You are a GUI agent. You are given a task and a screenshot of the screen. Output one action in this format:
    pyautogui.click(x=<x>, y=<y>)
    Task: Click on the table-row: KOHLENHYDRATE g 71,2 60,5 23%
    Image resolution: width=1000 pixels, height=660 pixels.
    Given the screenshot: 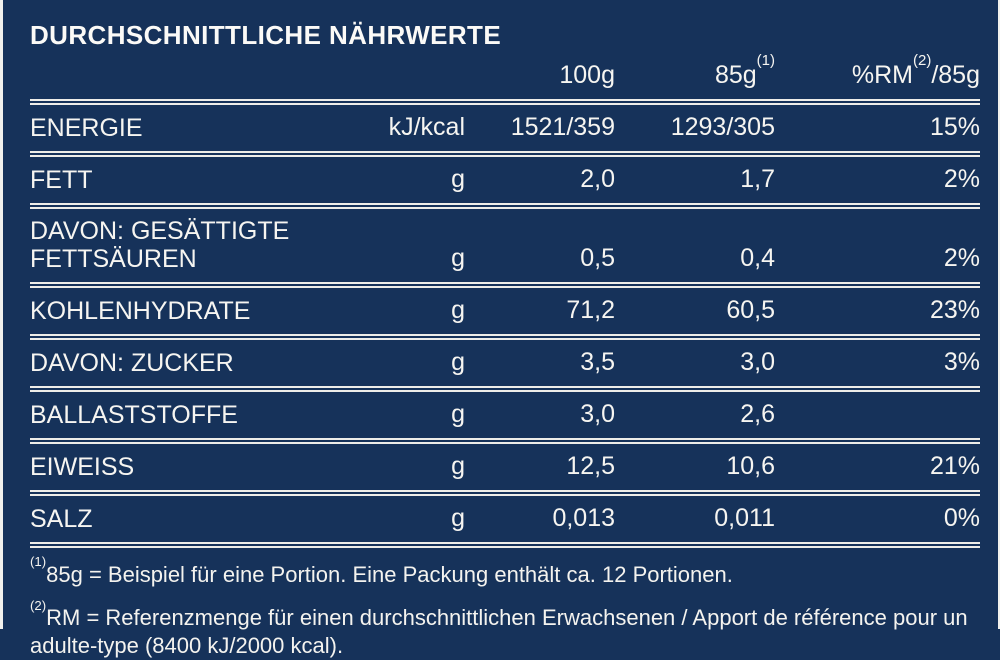 What is the action you would take?
    pyautogui.click(x=505, y=312)
    